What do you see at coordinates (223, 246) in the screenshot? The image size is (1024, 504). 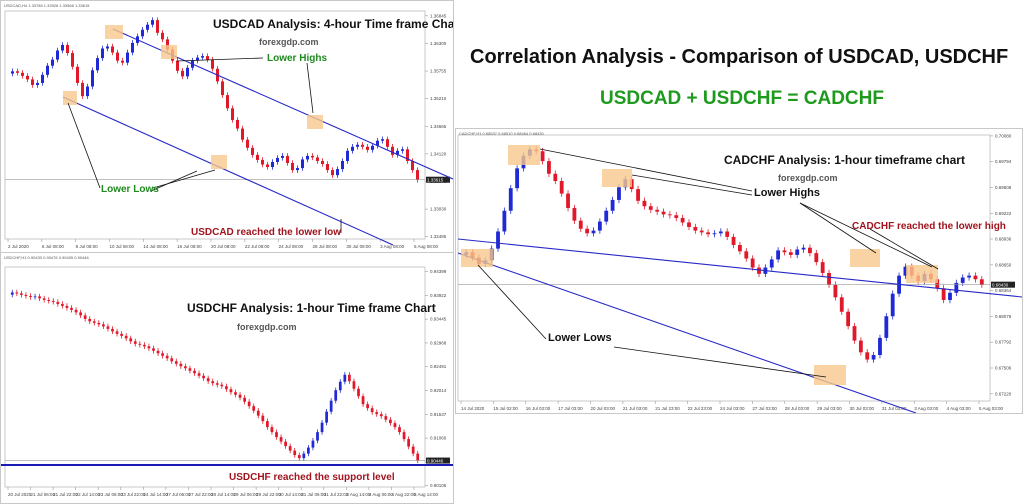 I see `x-tick-label: 20 Jul 08:00` at bounding box center [223, 246].